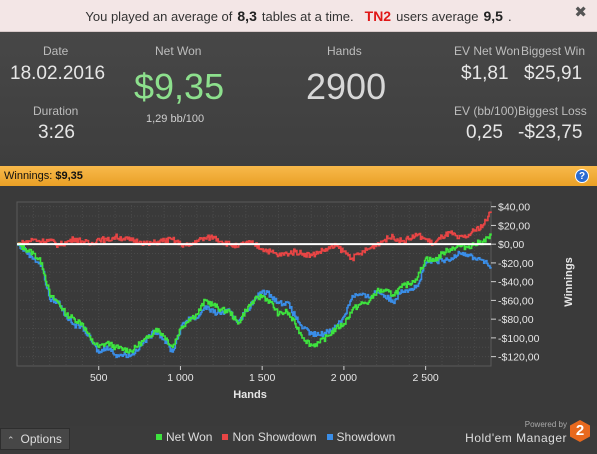 This screenshot has height=454, width=597. Describe the element at coordinates (11, 440) in the screenshot. I see `chevron-up-icon: ⌃` at that location.